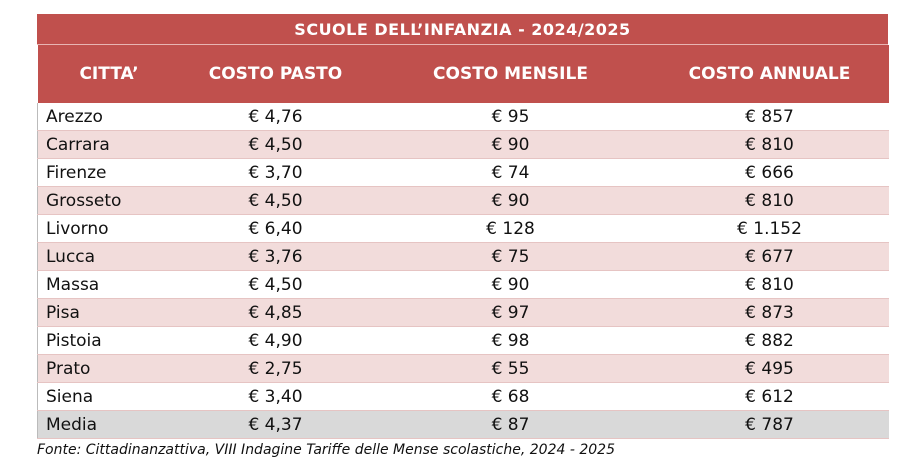  I want to click on cost-cell: € 74, so click(510, 172).